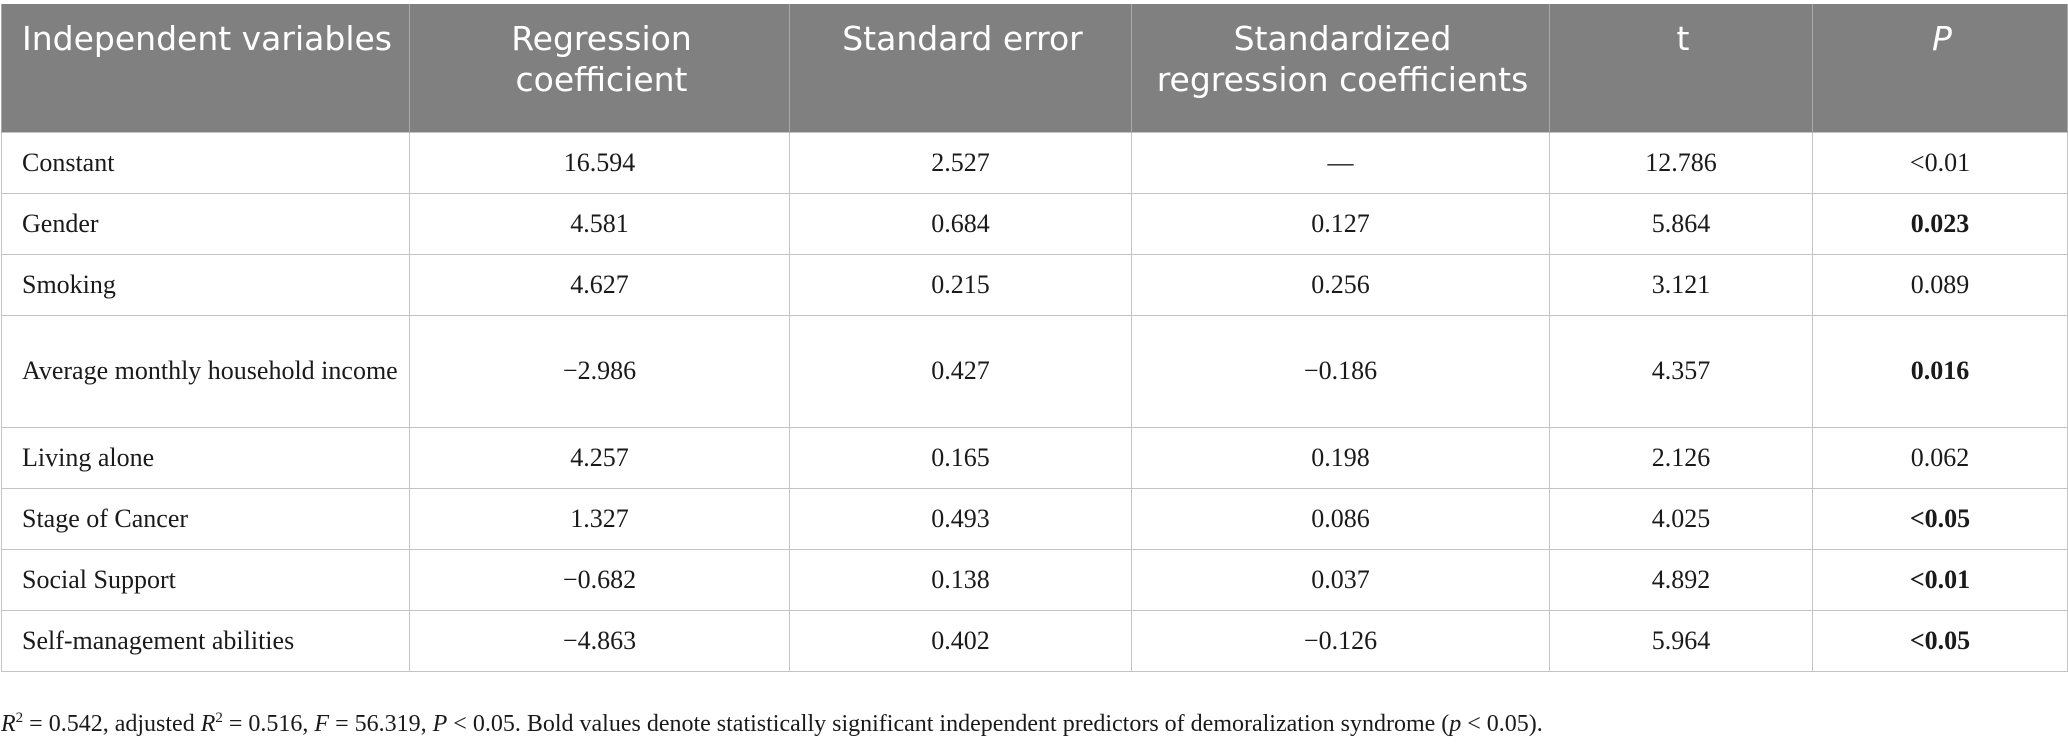 The width and height of the screenshot is (2068, 751). I want to click on table-row: Constant 16.594 2.527—12.786 <0.01, so click(1034, 162).